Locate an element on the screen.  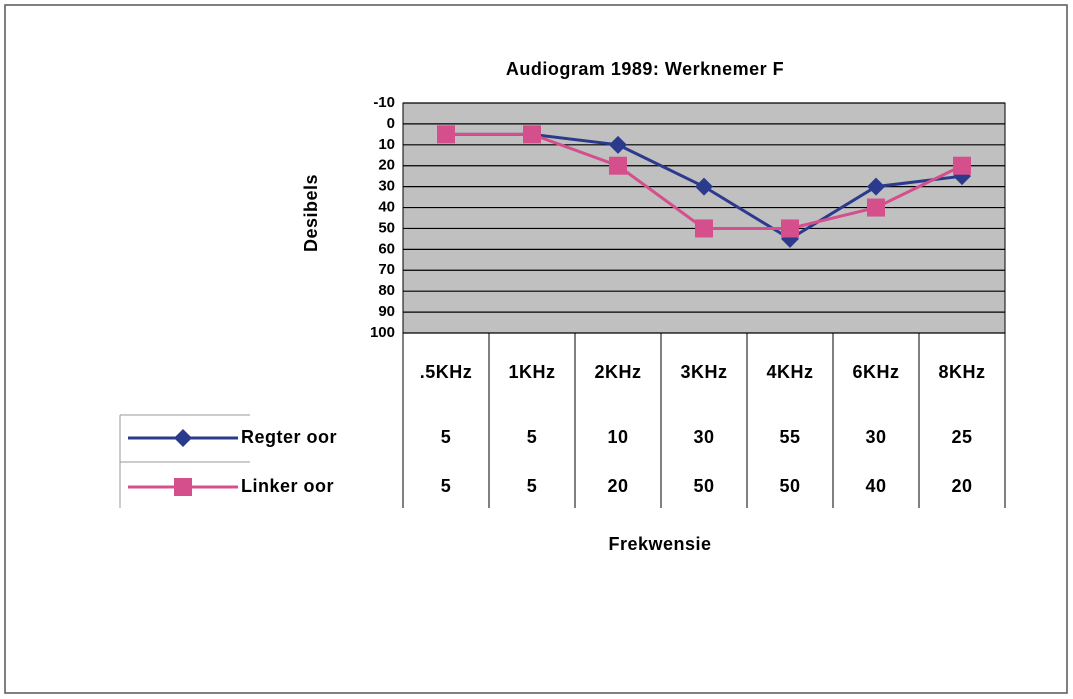
y-tick-label: 60 is located at coordinates (386, 248).